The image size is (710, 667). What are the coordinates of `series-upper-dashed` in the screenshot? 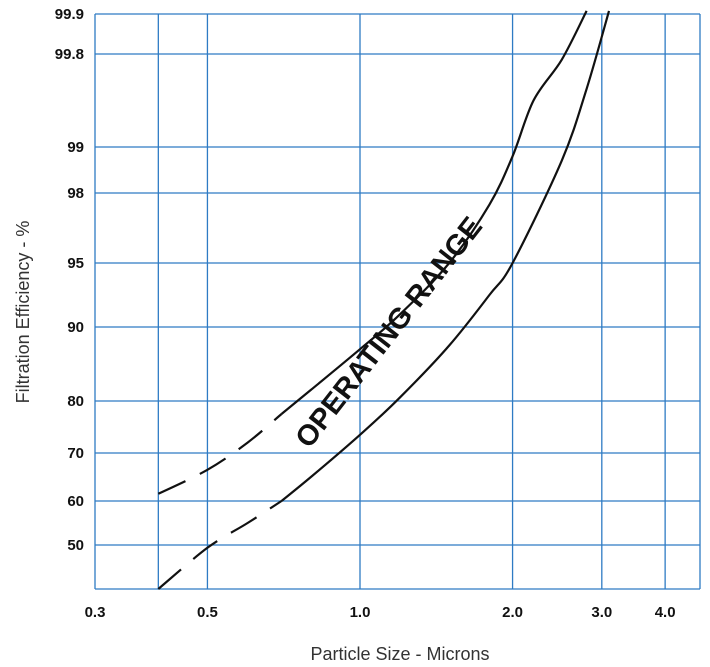 It's located at (220, 454).